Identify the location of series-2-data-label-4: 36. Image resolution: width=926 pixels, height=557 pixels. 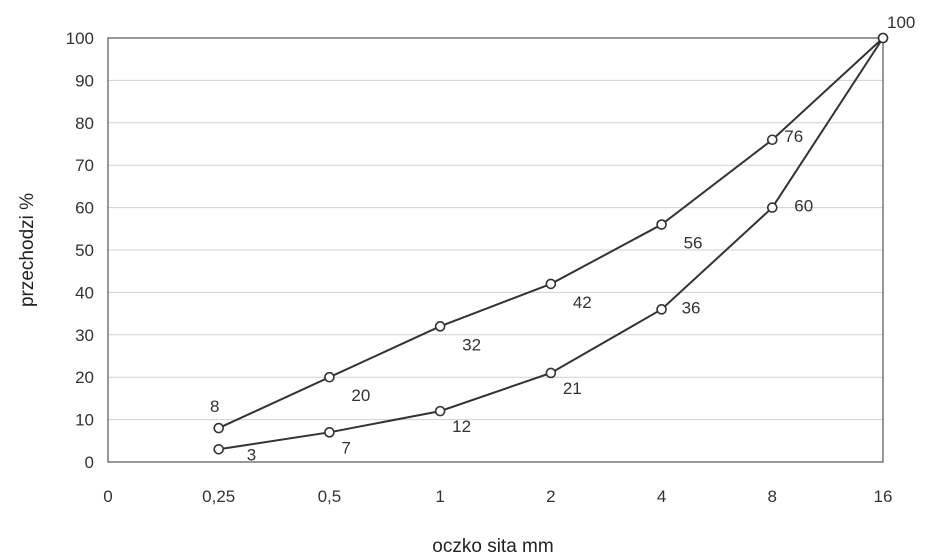
(691, 307).